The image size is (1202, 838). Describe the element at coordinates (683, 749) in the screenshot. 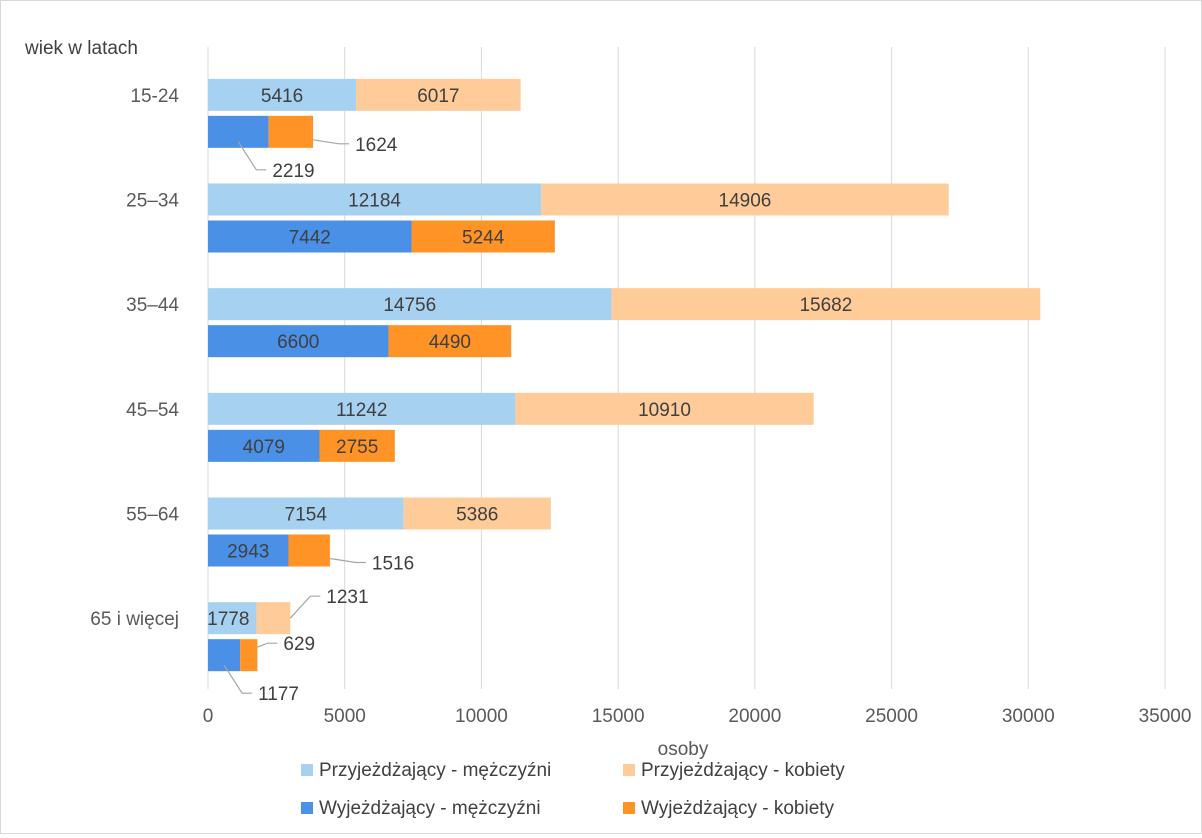

I see `x-axis-label: osoby` at that location.